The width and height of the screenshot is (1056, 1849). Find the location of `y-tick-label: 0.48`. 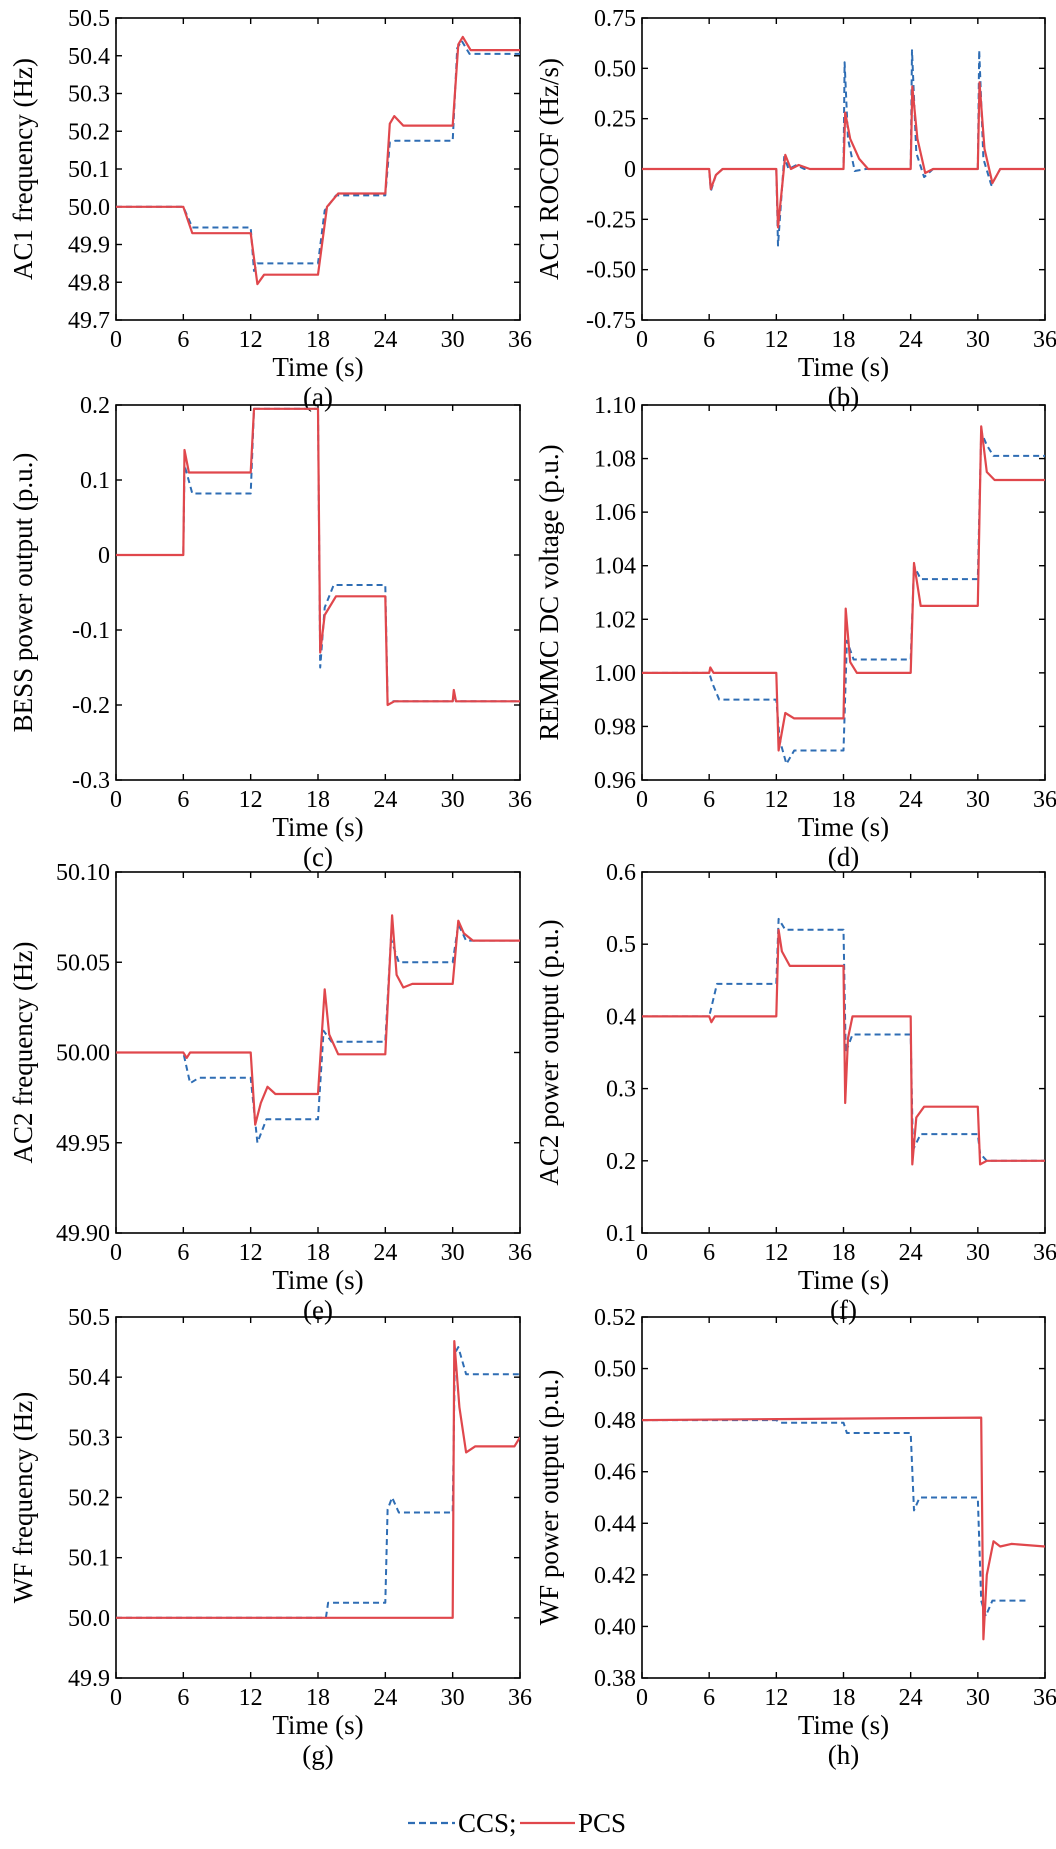

y-tick-label: 0.48 is located at coordinates (615, 1421).